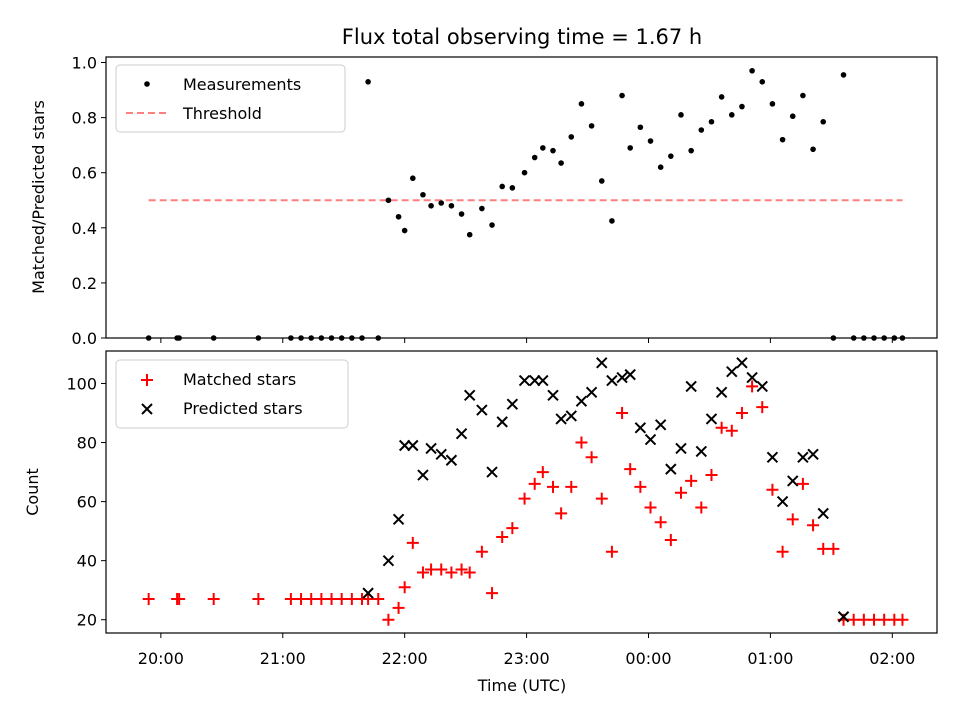 This screenshot has width=960, height=720. What do you see at coordinates (232, 394) in the screenshot?
I see `bottom-legend-box` at bounding box center [232, 394].